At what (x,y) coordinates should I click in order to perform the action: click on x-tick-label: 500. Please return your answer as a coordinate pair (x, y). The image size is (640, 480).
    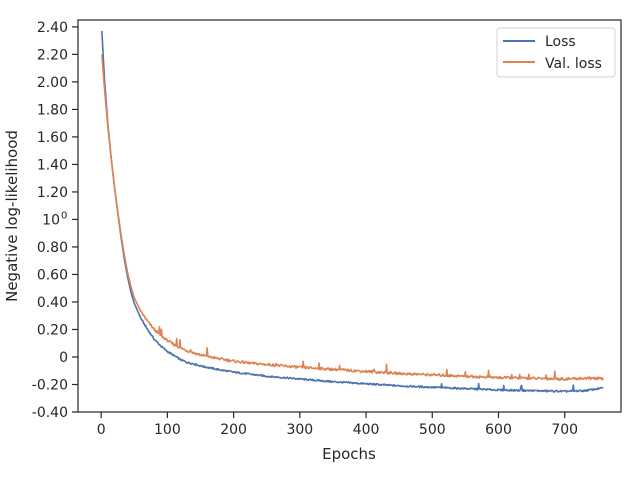
    Looking at the image, I should click on (432, 430).